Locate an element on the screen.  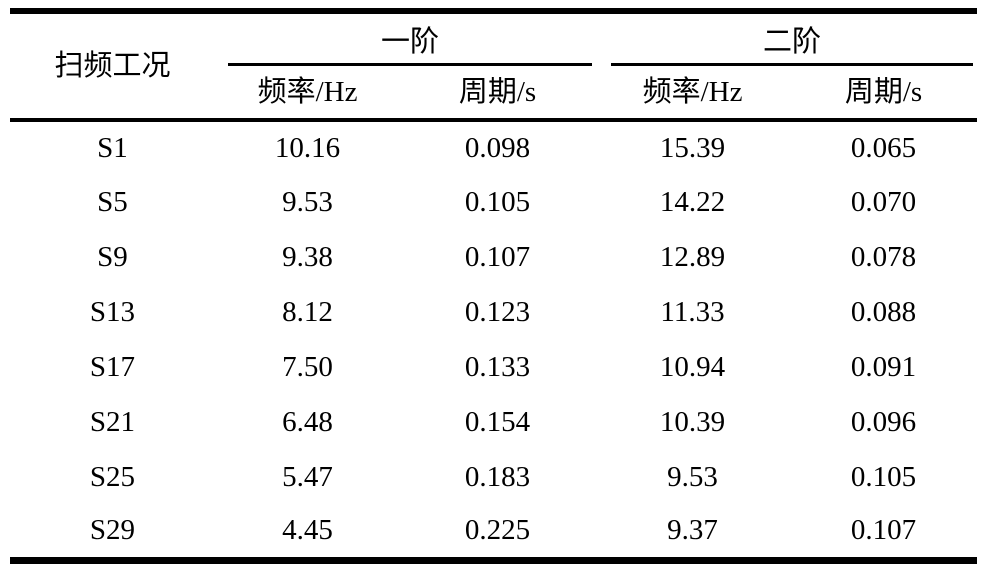
value-cell: 0.088 is located at coordinates (883, 312).